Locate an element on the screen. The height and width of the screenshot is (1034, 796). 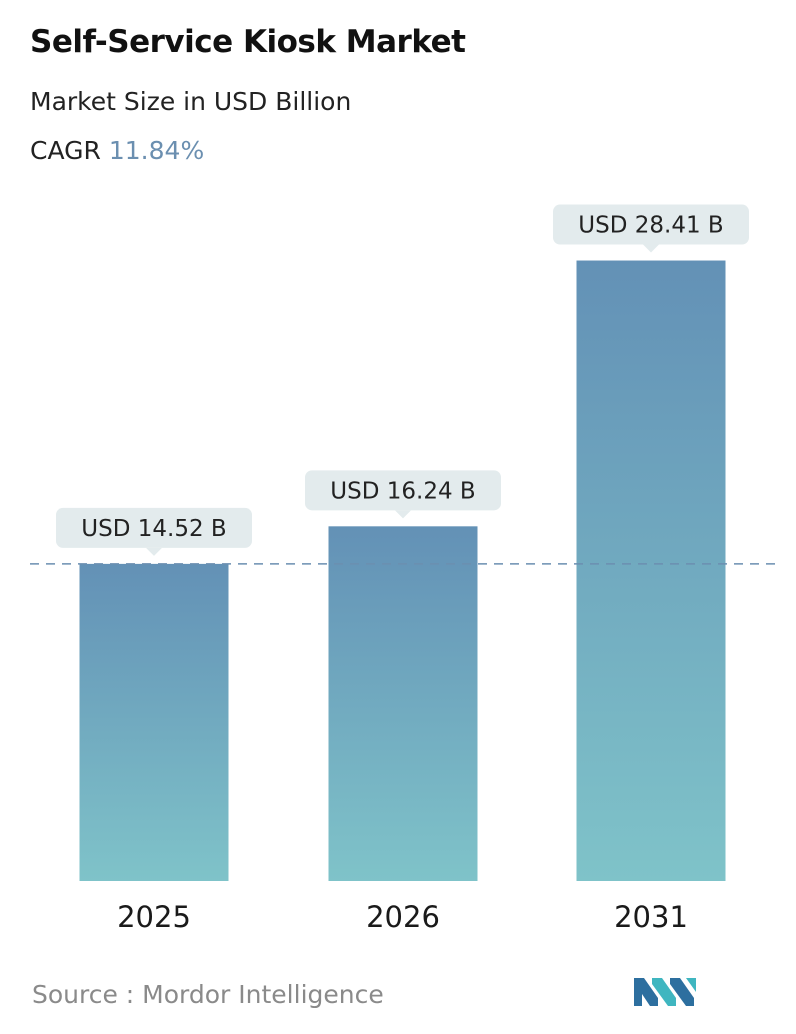
x-tick-2031: 2031 is located at coordinates (651, 917).